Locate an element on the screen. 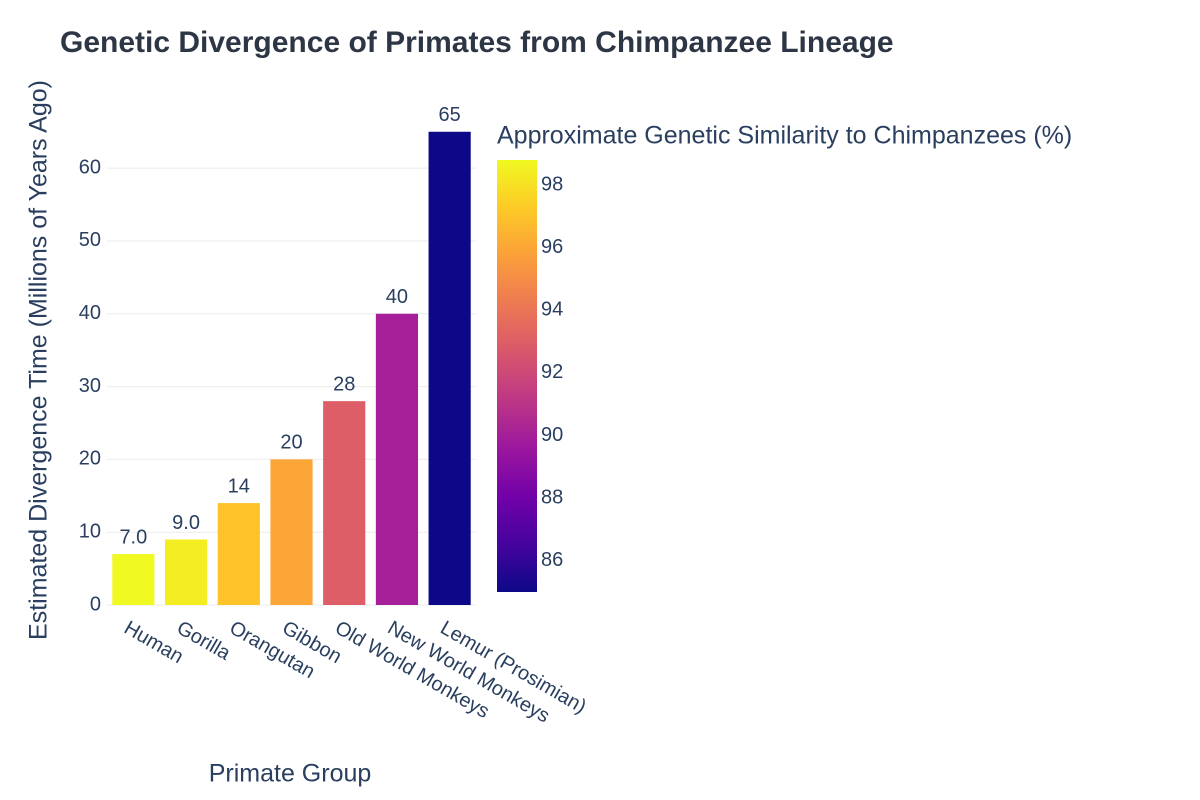  y-tick-label: 40 is located at coordinates (90, 313).